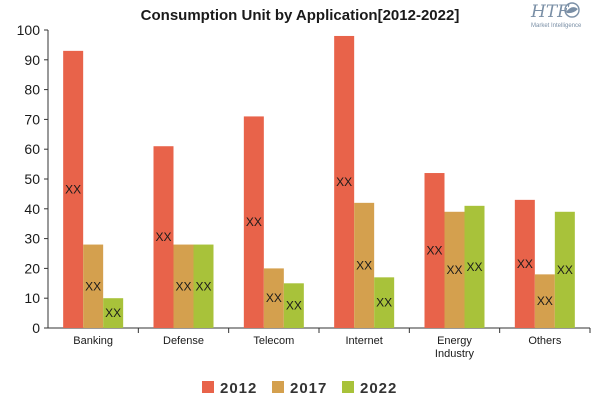 The image size is (600, 400). I want to click on legend-label: 2022, so click(378, 388).